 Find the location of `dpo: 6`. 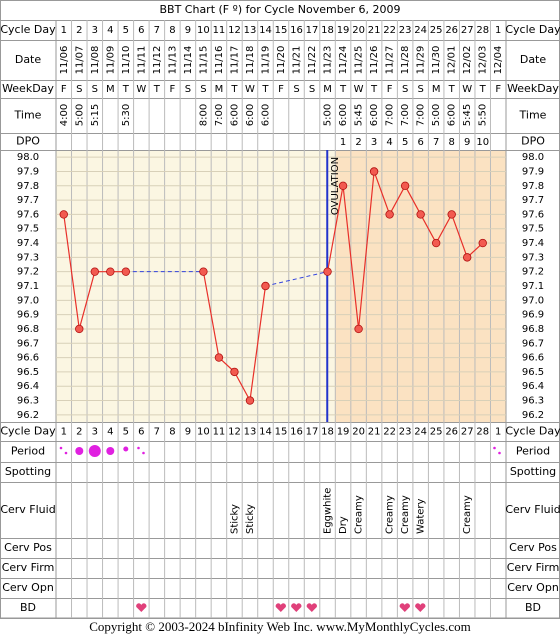

dpo: 6 is located at coordinates (420, 142).